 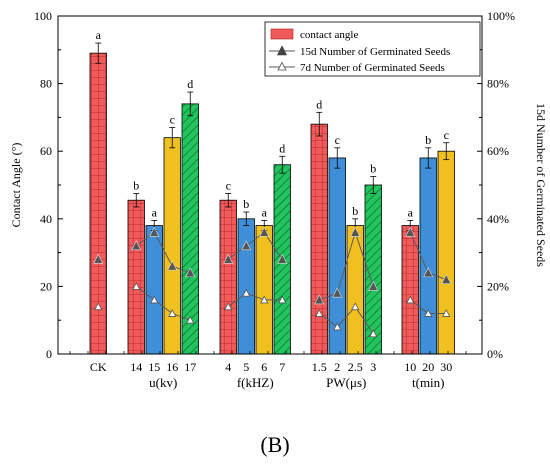 I want to click on y2-tick-label: 20%, so click(x=498, y=286).